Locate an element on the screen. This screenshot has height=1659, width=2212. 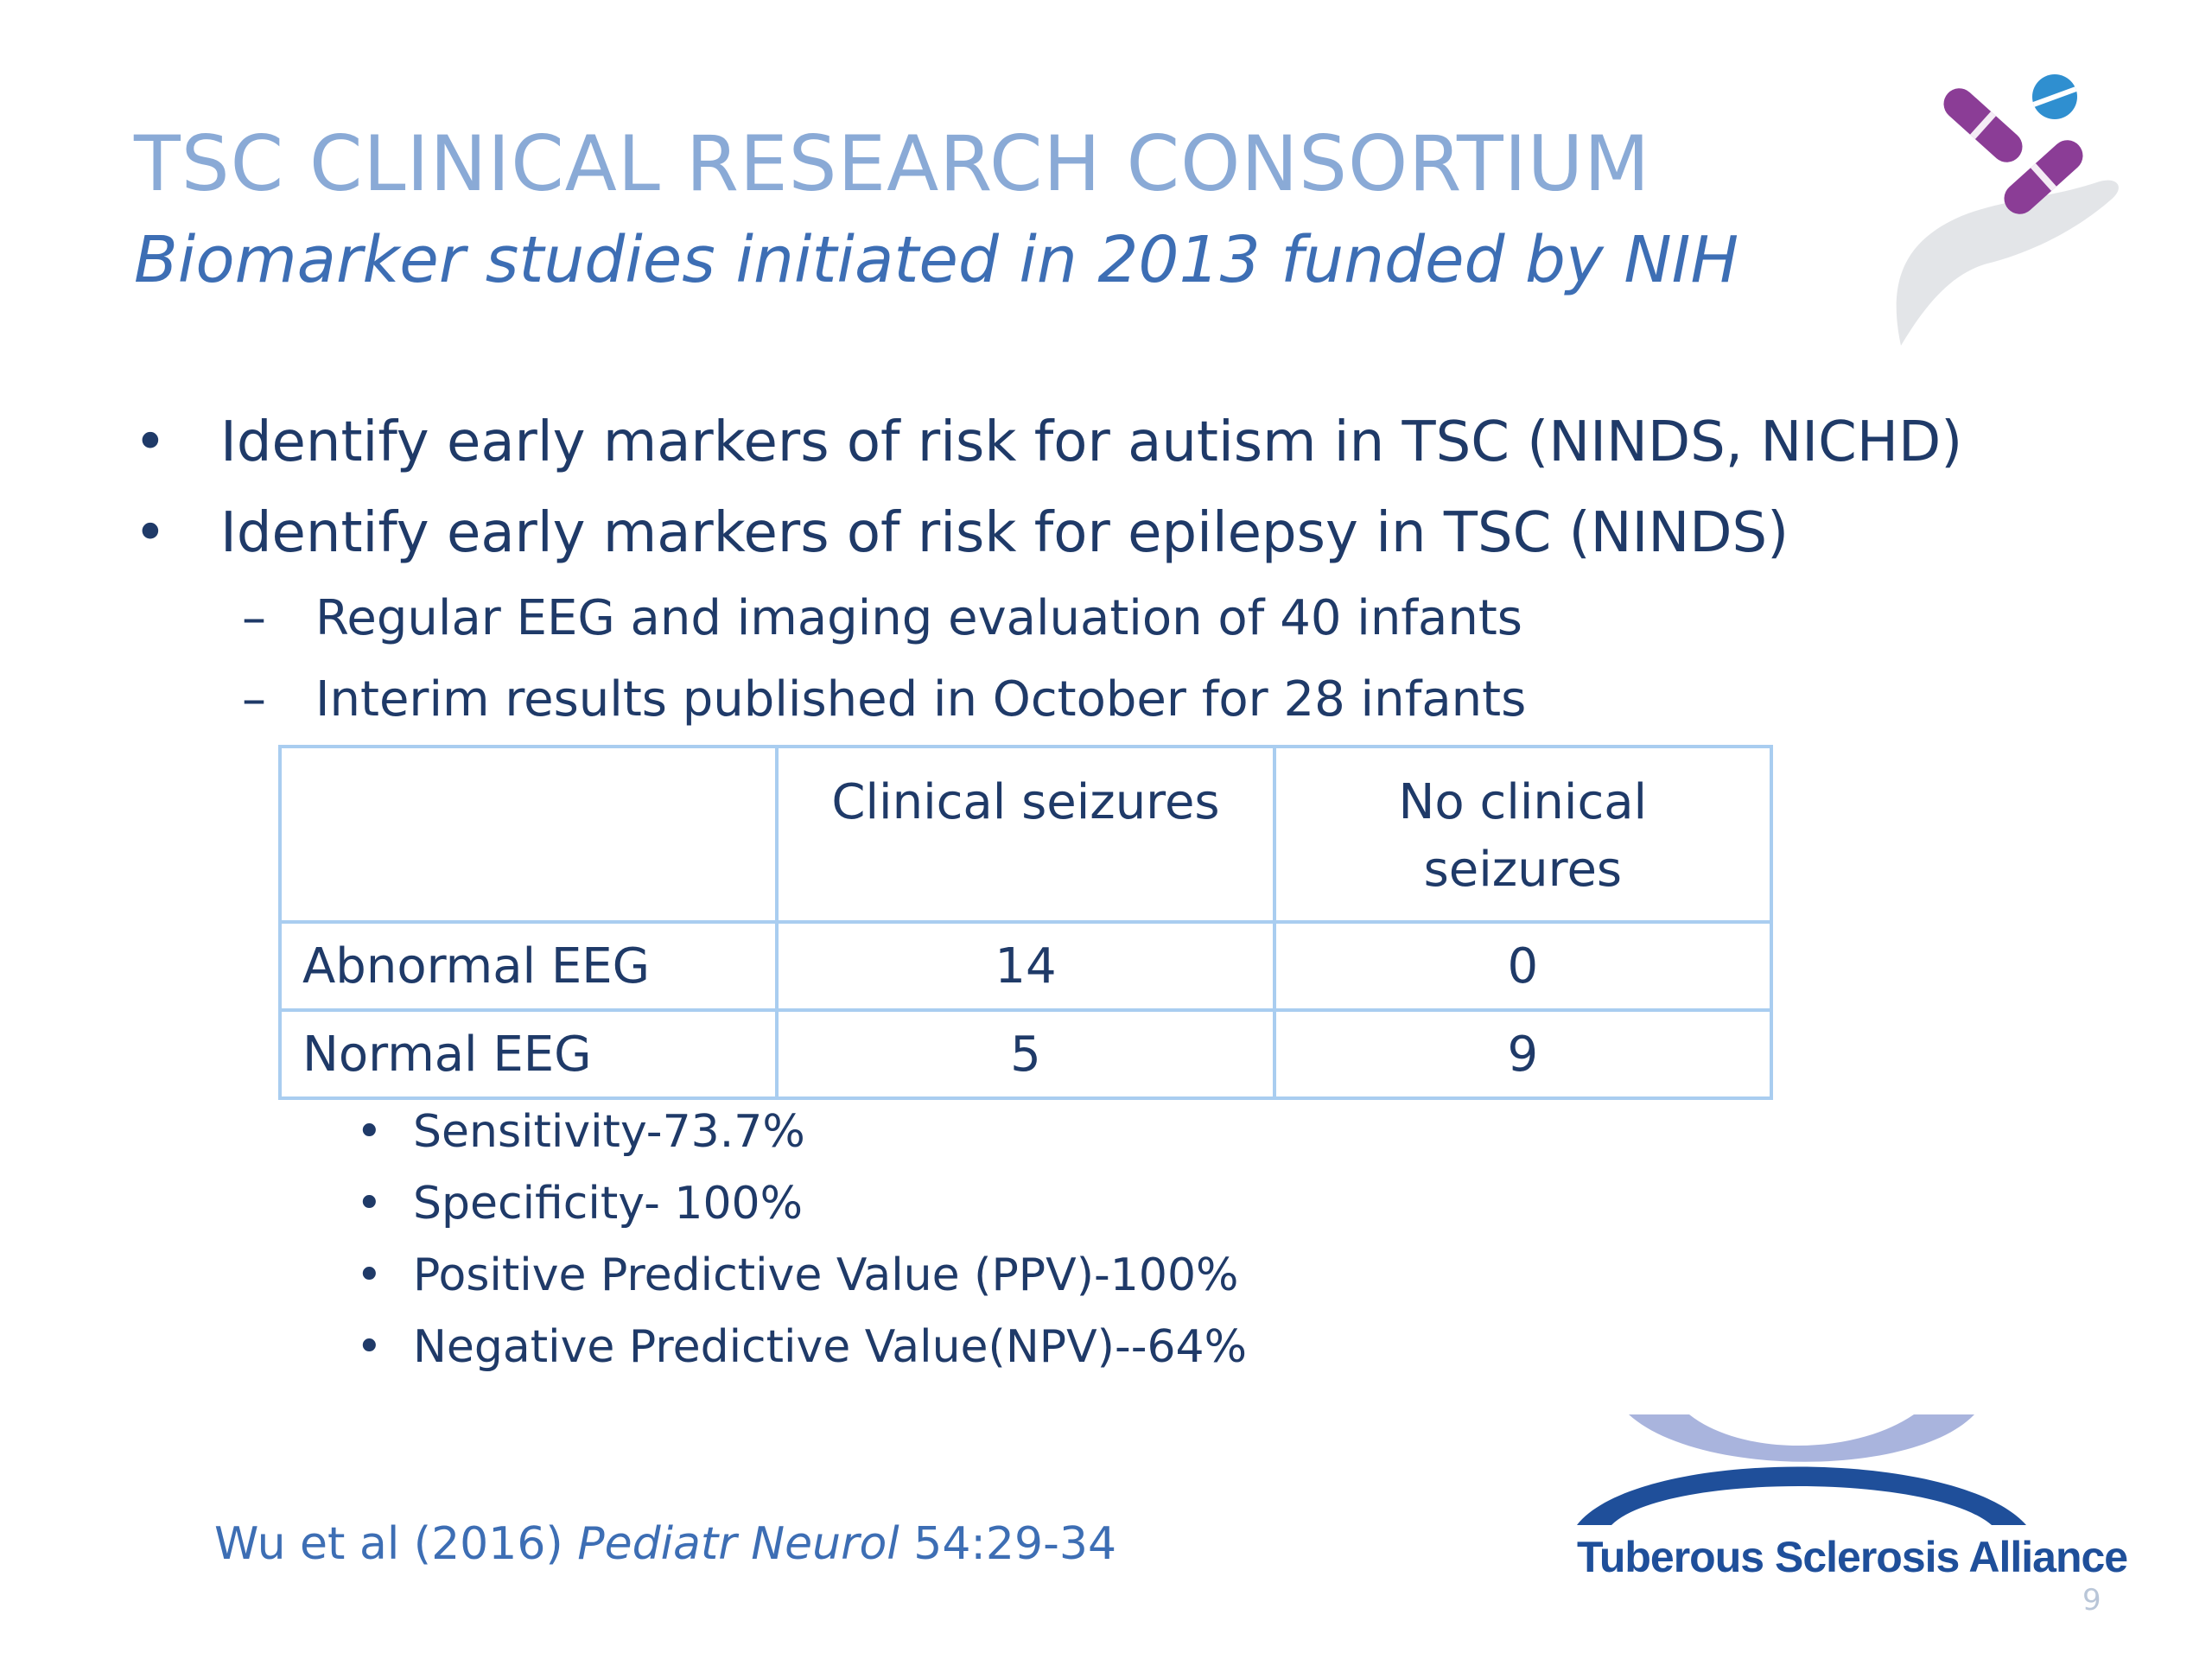
stat-specificity: • Specificity- 100% is located at coordinates (579, 1204).